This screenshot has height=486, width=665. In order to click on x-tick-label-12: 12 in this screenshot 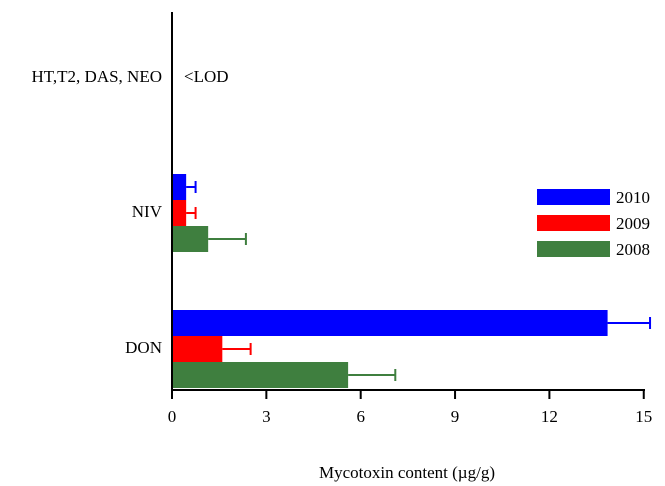, I will do `click(549, 416)`.